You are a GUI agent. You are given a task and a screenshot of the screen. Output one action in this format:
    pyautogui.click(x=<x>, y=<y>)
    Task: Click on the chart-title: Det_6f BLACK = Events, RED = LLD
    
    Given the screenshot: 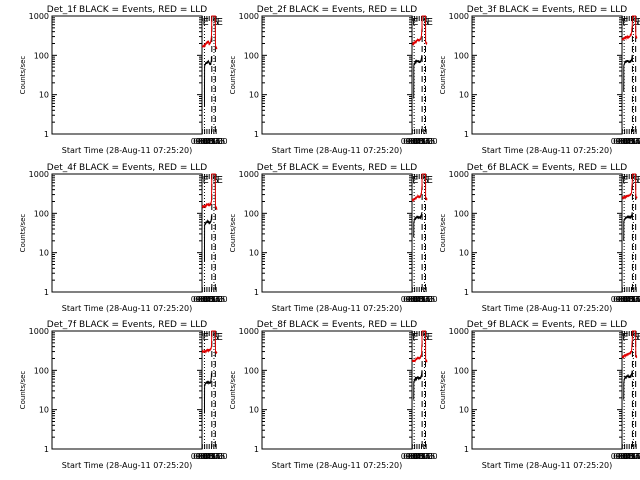 What is the action you would take?
    pyautogui.click(x=547, y=168)
    